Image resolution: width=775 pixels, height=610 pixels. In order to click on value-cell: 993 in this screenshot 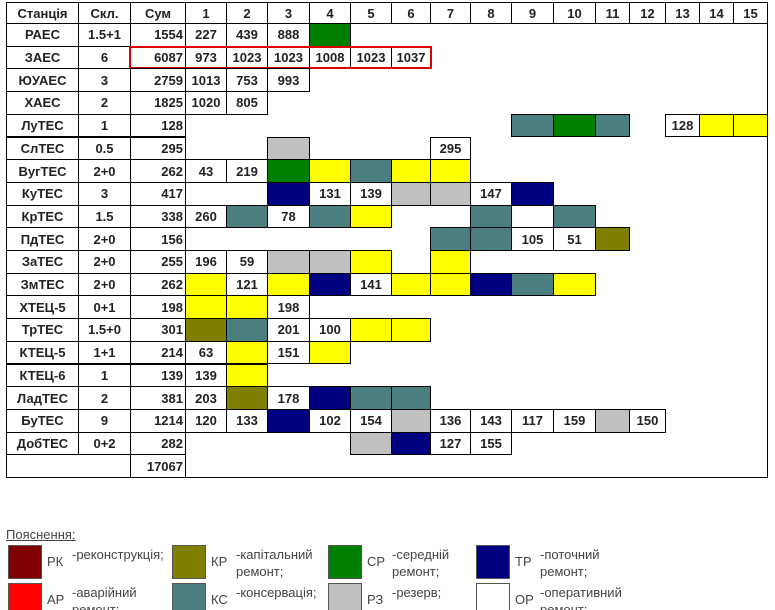, I will do `click(288, 80)`.